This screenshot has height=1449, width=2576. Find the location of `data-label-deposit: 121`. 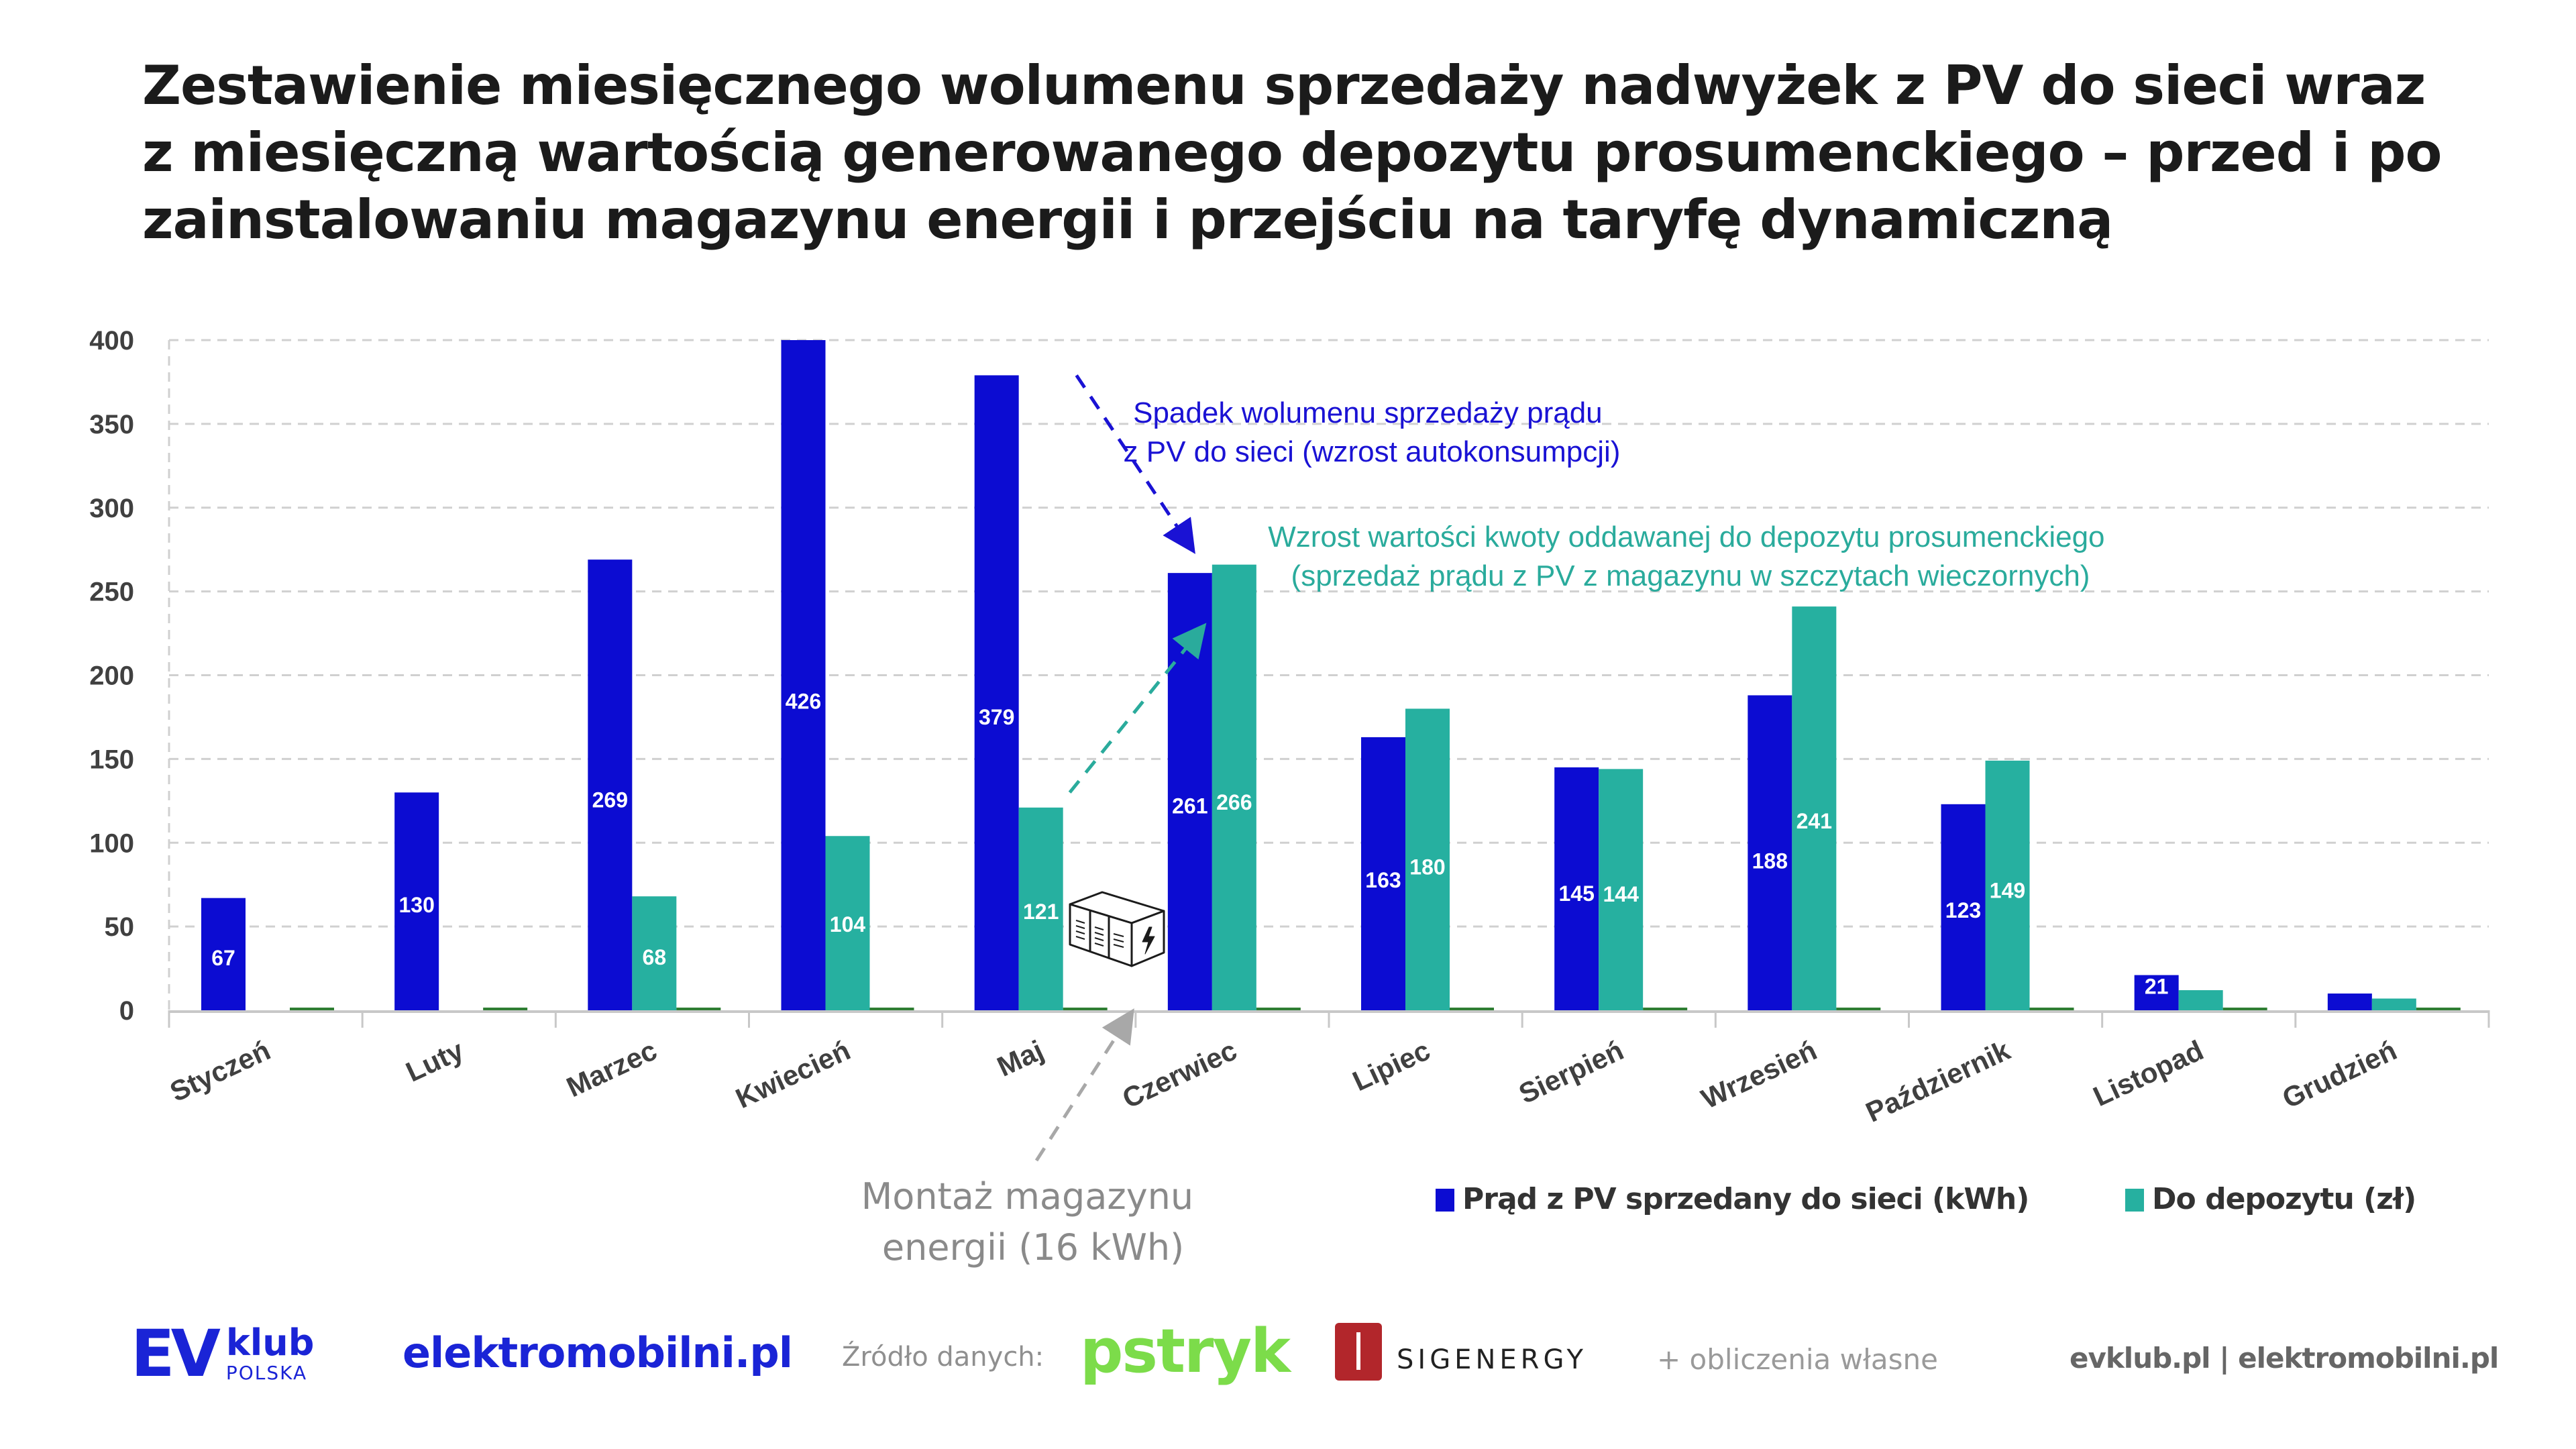

data-label-deposit: 121 is located at coordinates (1041, 912).